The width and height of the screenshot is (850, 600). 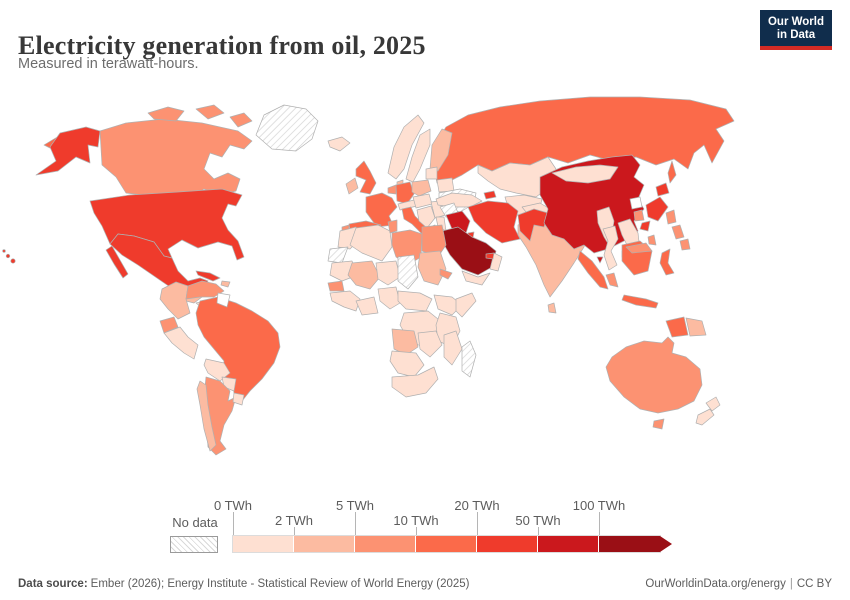 What do you see at coordinates (238, 349) in the screenshot?
I see `country-brazil: Brazil — 10-20 TWh` at bounding box center [238, 349].